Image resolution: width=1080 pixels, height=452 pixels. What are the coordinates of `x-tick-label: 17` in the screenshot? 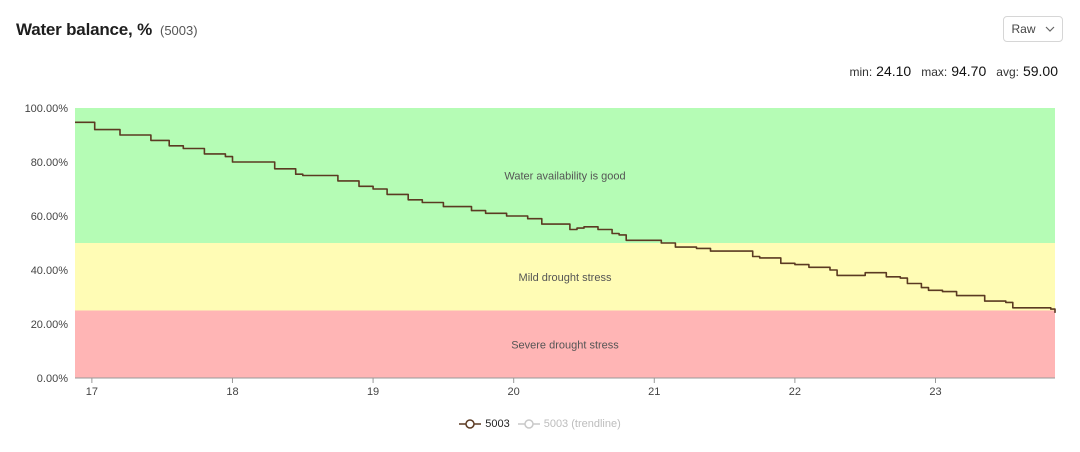 It's located at (92, 392).